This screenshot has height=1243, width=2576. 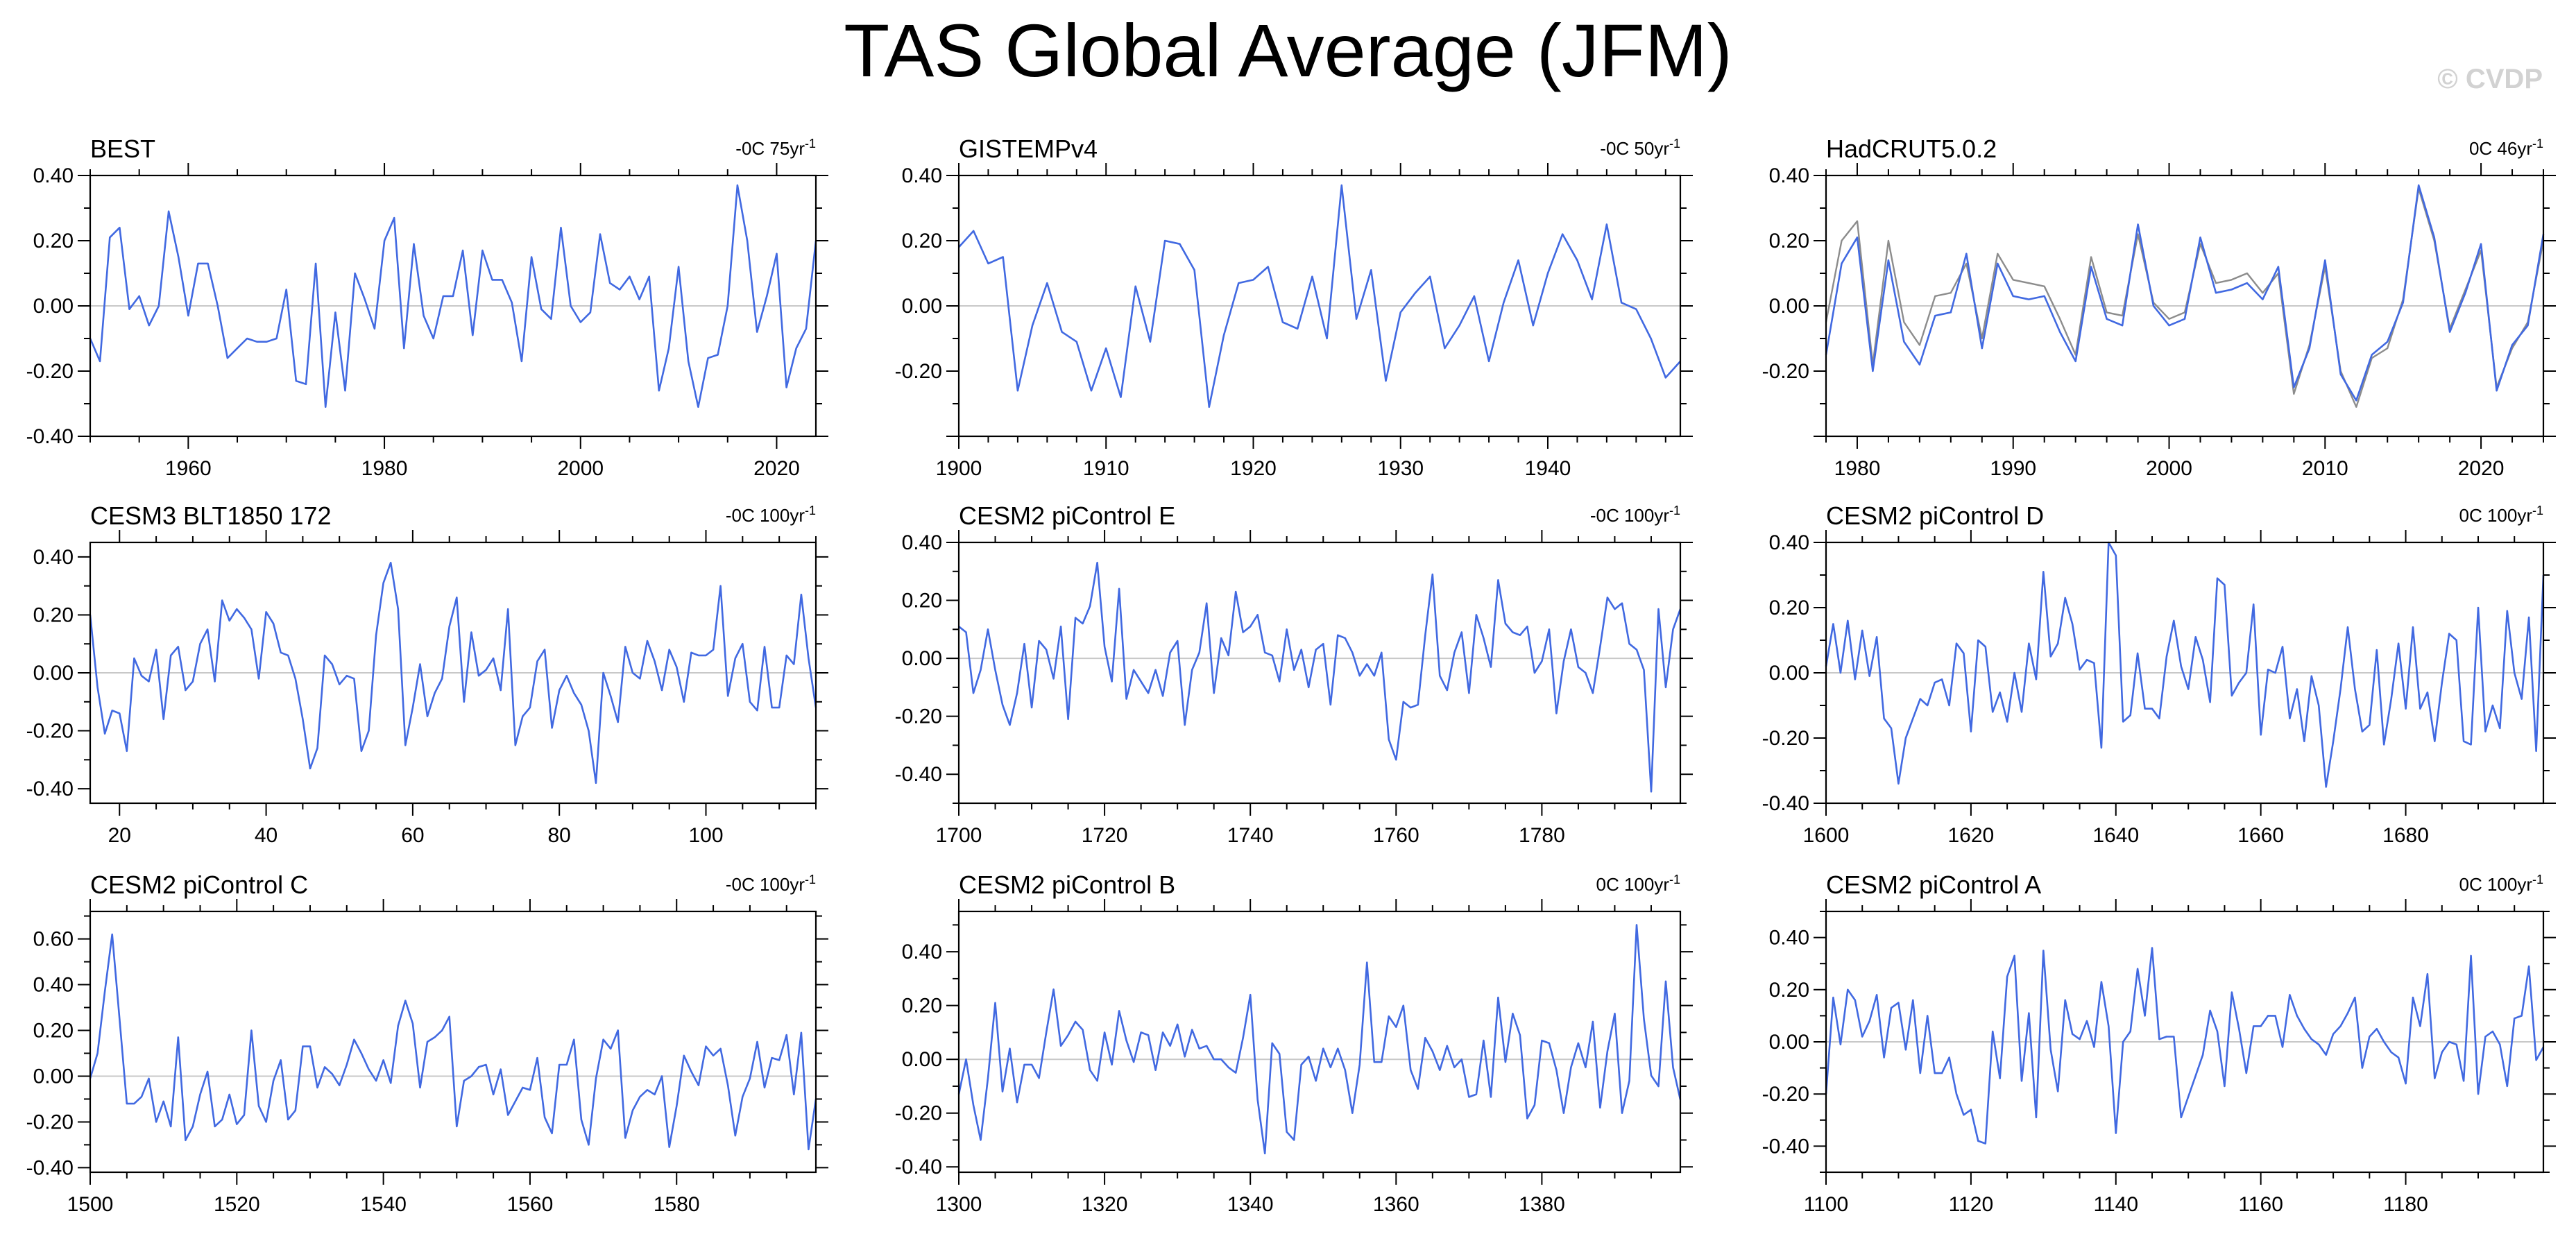 I want to click on panel-title: CESM3 BLT1850 172, so click(x=211, y=516).